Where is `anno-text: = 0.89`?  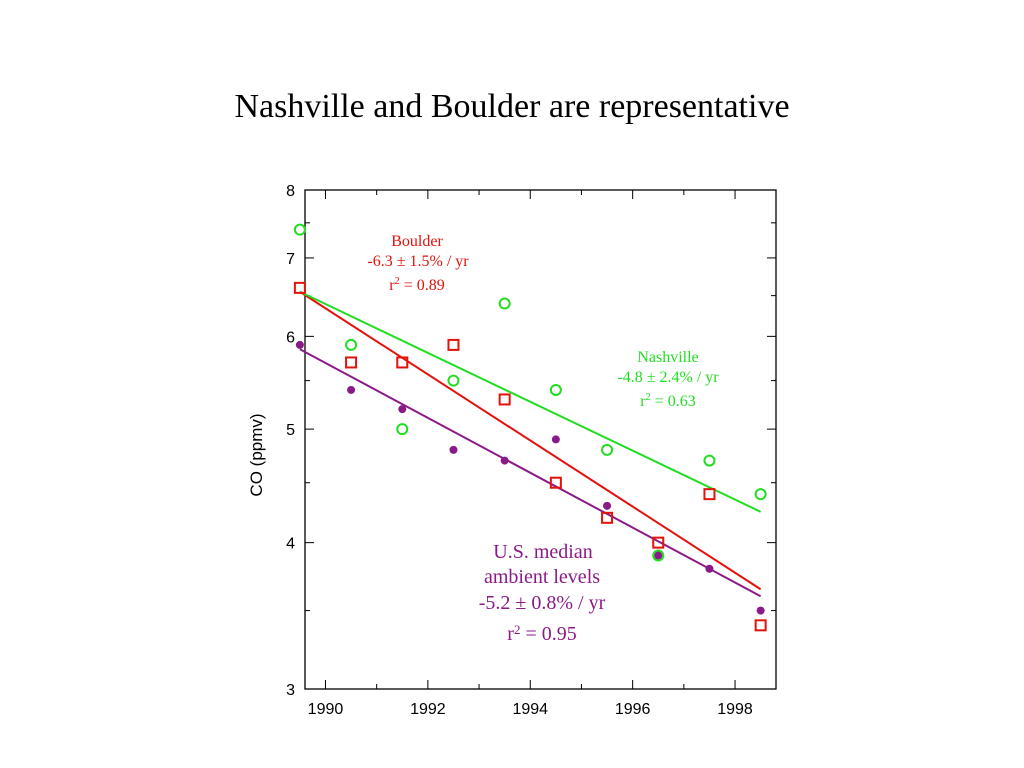 anno-text: = 0.89 is located at coordinates (422, 285).